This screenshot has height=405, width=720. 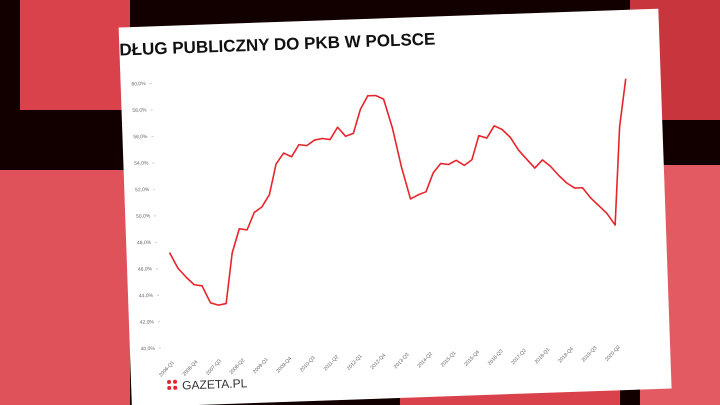 I want to click on y-tick-label: 50,0%, so click(x=143, y=216).